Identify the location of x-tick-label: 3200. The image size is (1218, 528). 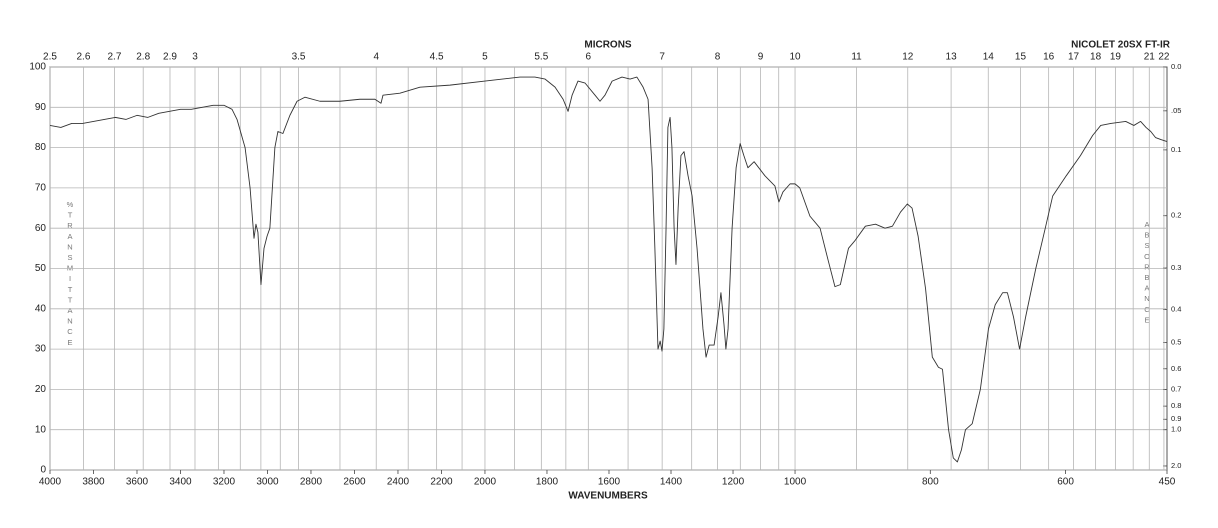
(224, 482).